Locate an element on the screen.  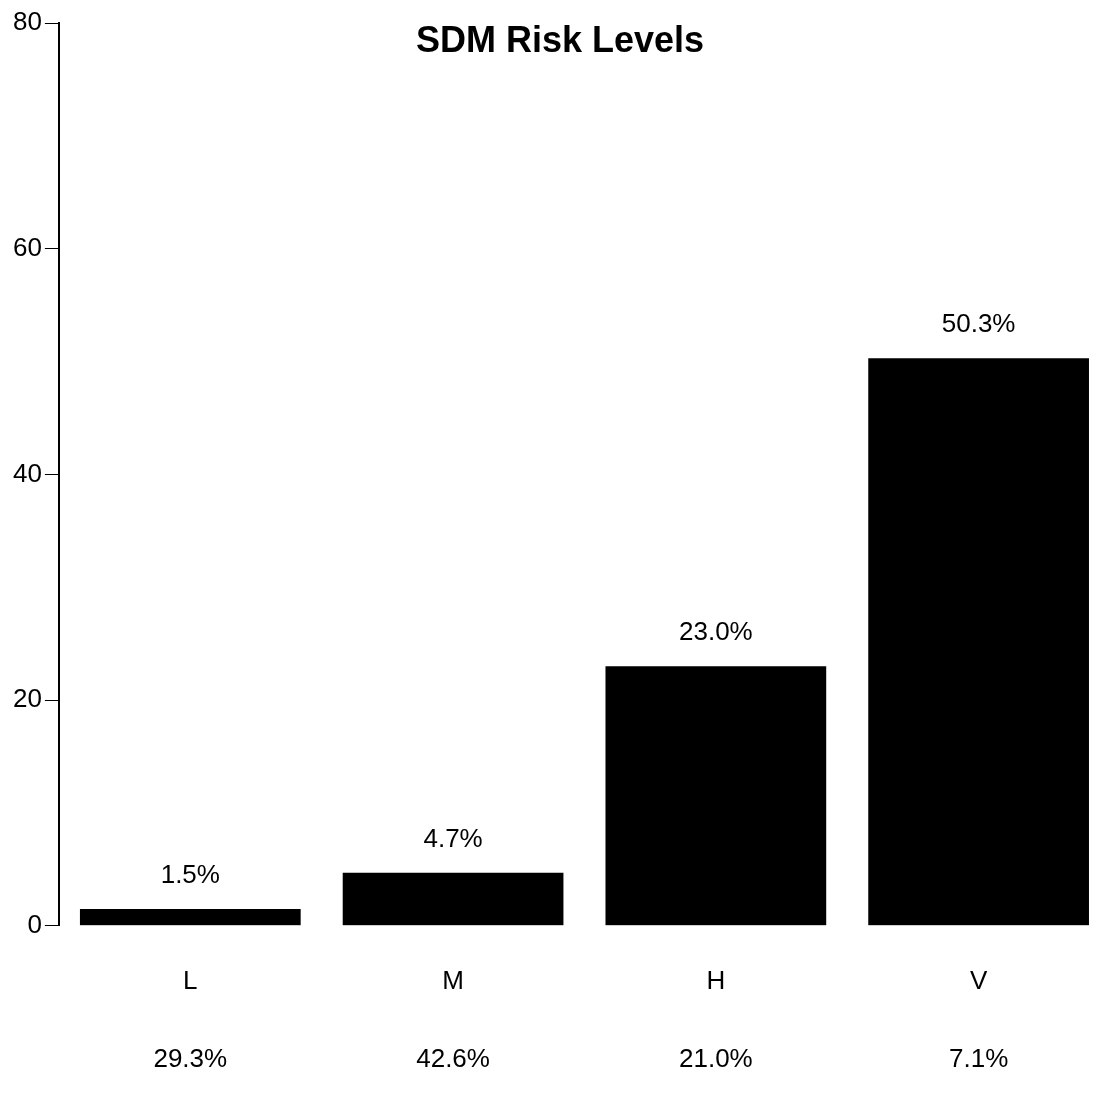
y-tick-label: 0 is located at coordinates (34, 923).